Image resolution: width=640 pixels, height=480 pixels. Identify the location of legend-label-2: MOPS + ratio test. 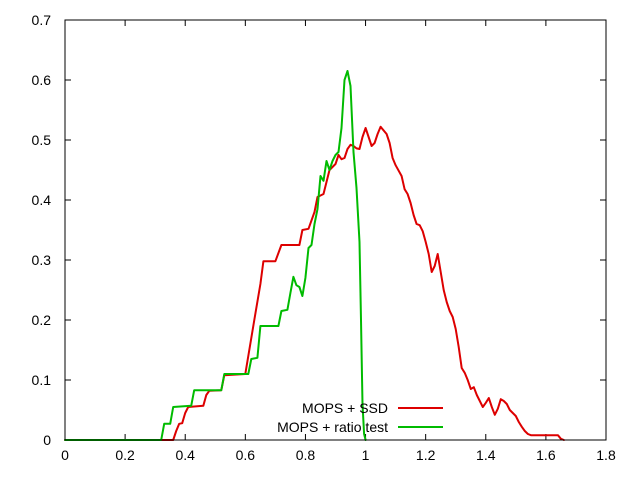
(332, 427).